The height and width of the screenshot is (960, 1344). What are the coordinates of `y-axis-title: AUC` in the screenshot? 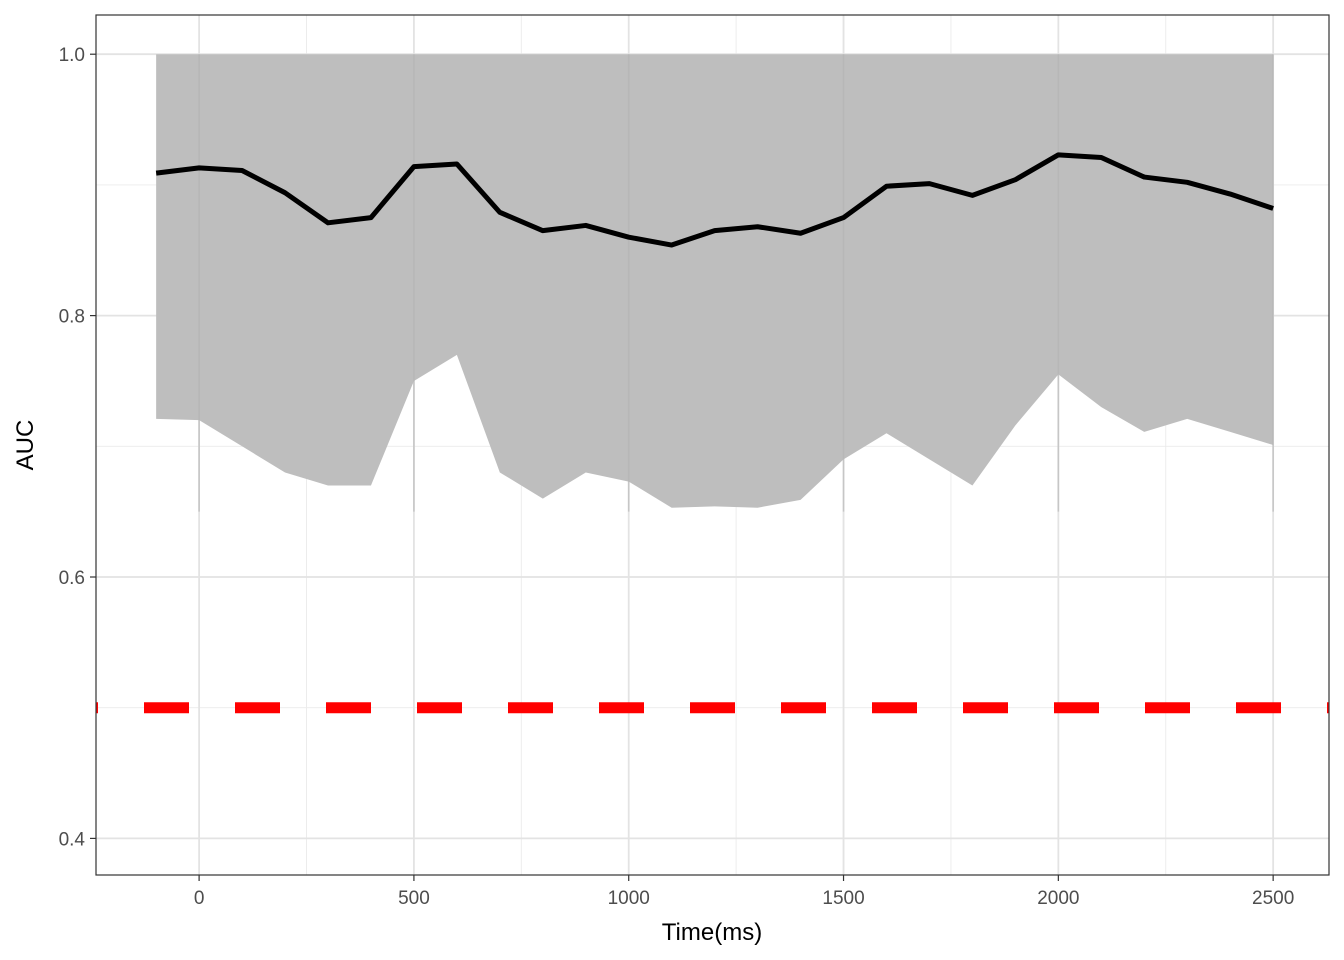 It's located at (25, 445).